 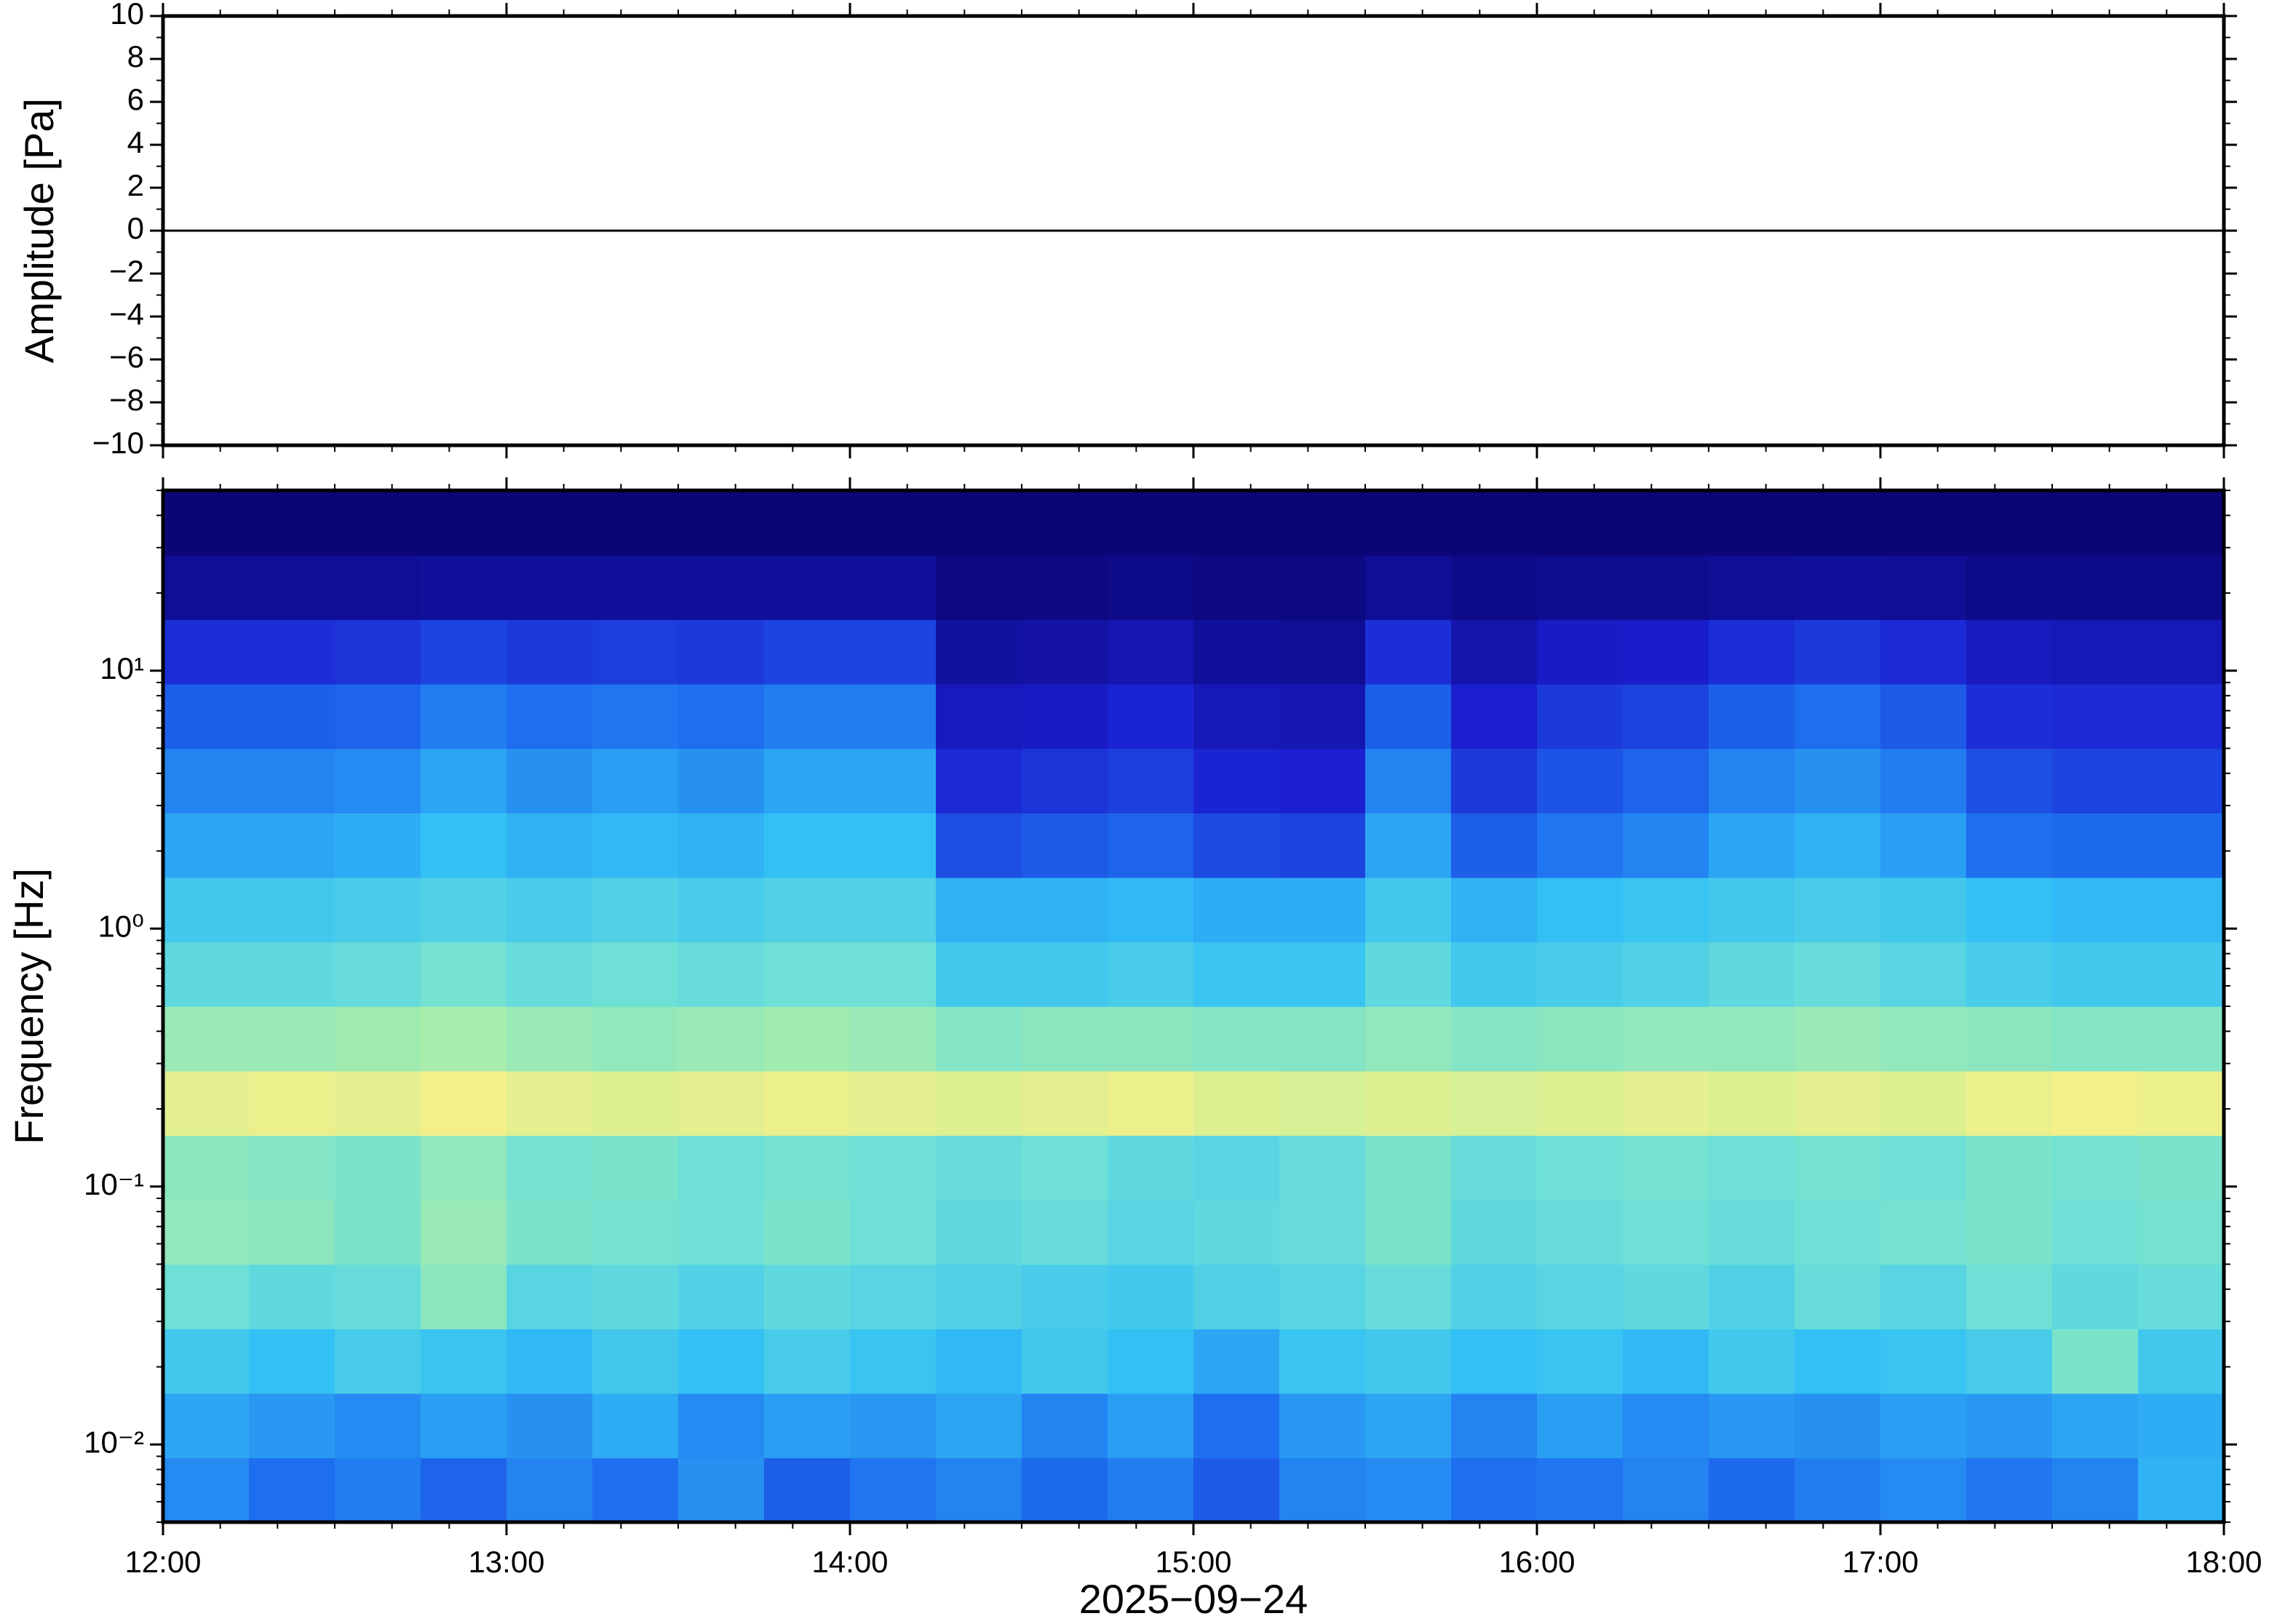 What do you see at coordinates (135, 228) in the screenshot?
I see `y-tick-label: 0` at bounding box center [135, 228].